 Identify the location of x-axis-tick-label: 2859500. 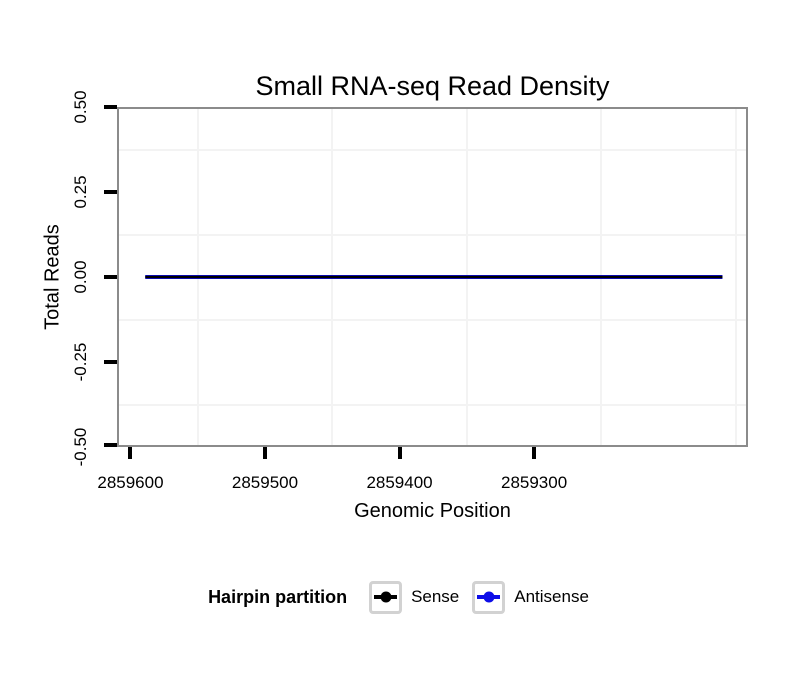
(265, 482).